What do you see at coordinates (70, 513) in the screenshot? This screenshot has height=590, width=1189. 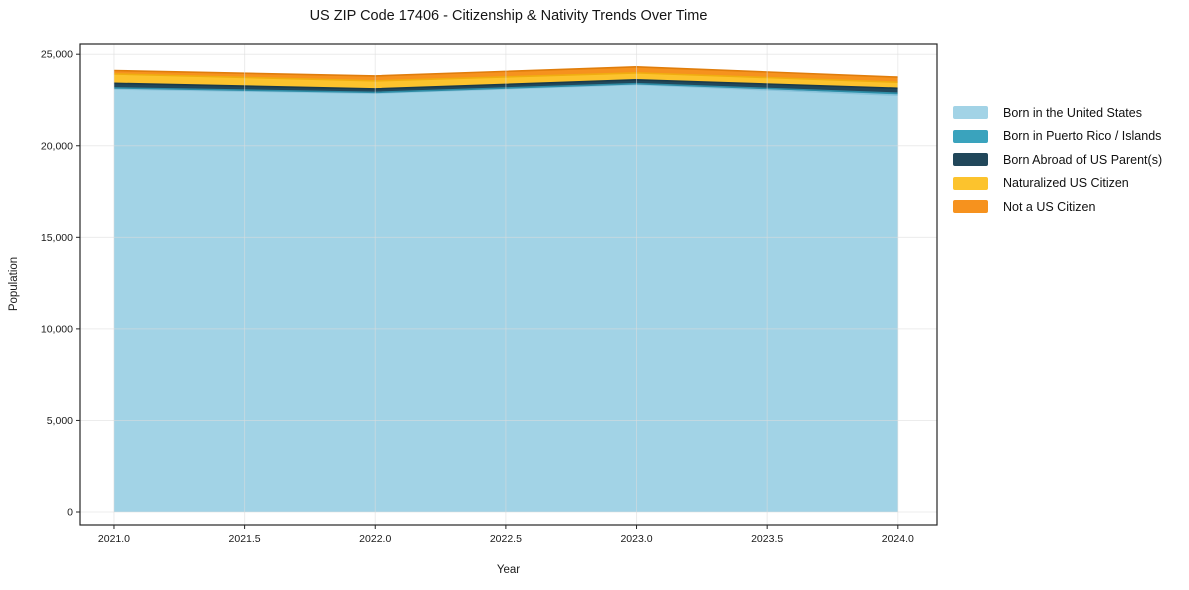 I see `y-tick-label: 0` at bounding box center [70, 513].